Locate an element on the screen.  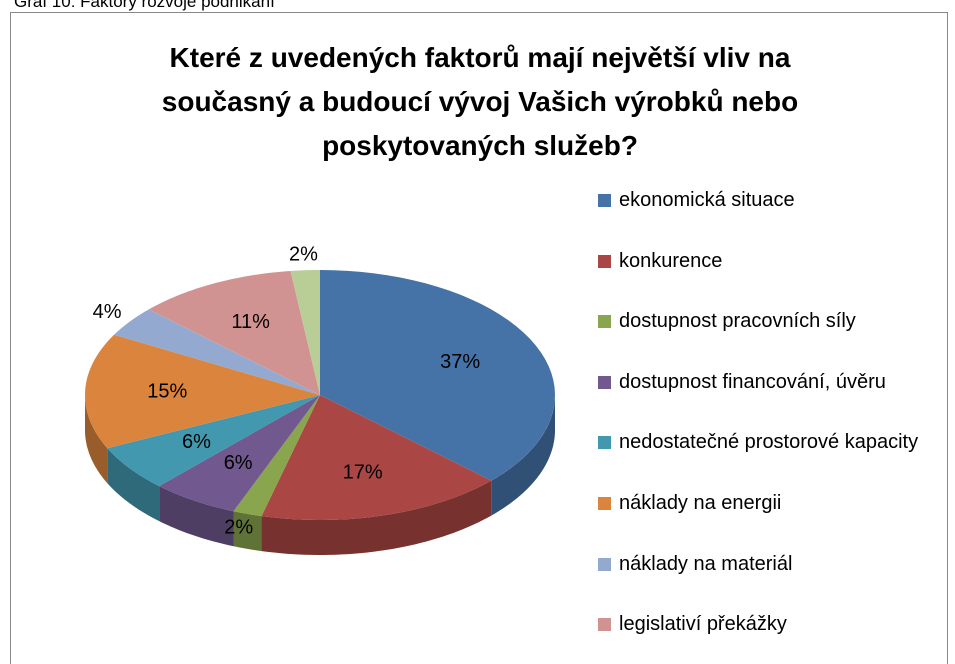
legend-item: náklady na materiál is located at coordinates (773, 564).